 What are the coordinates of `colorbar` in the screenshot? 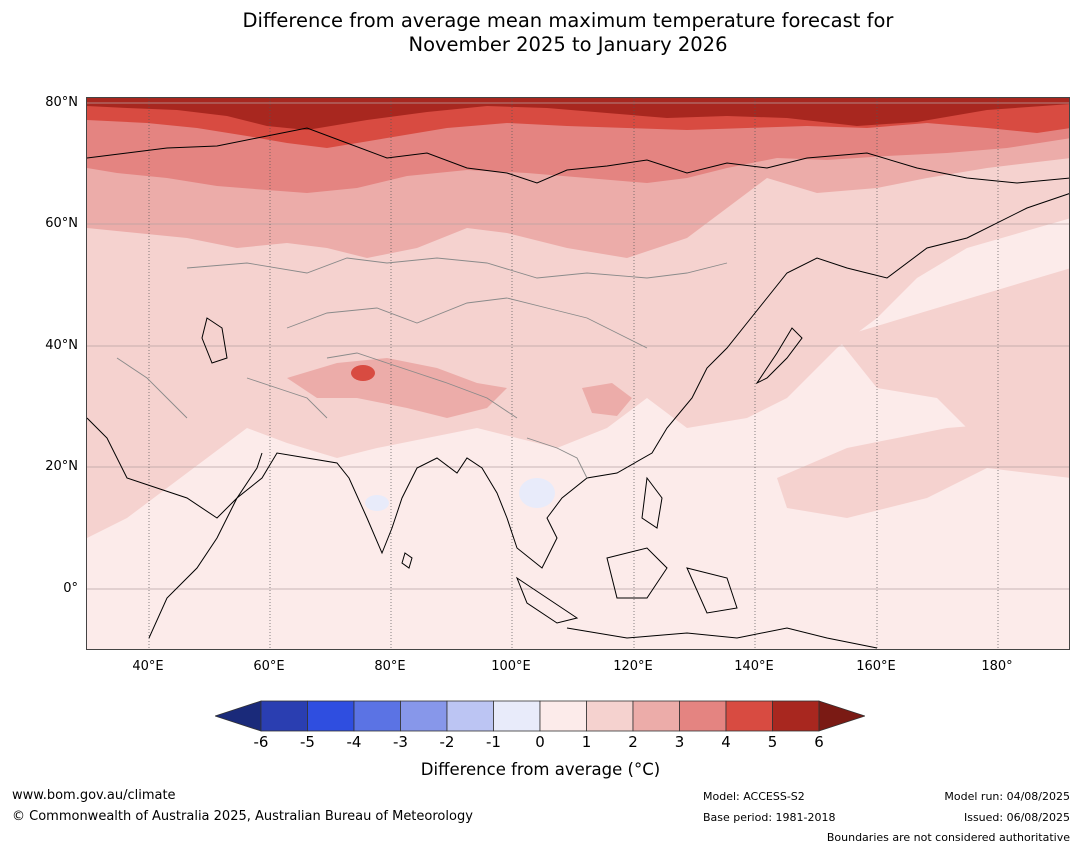 It's located at (540, 716).